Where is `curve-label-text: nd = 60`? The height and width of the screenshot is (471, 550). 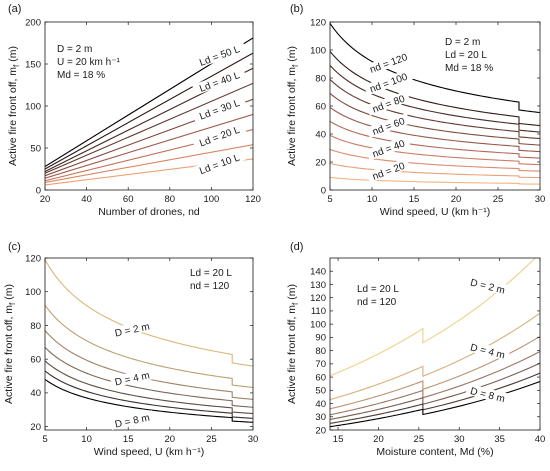
curve-label-text: nd = 60 is located at coordinates (389, 127).